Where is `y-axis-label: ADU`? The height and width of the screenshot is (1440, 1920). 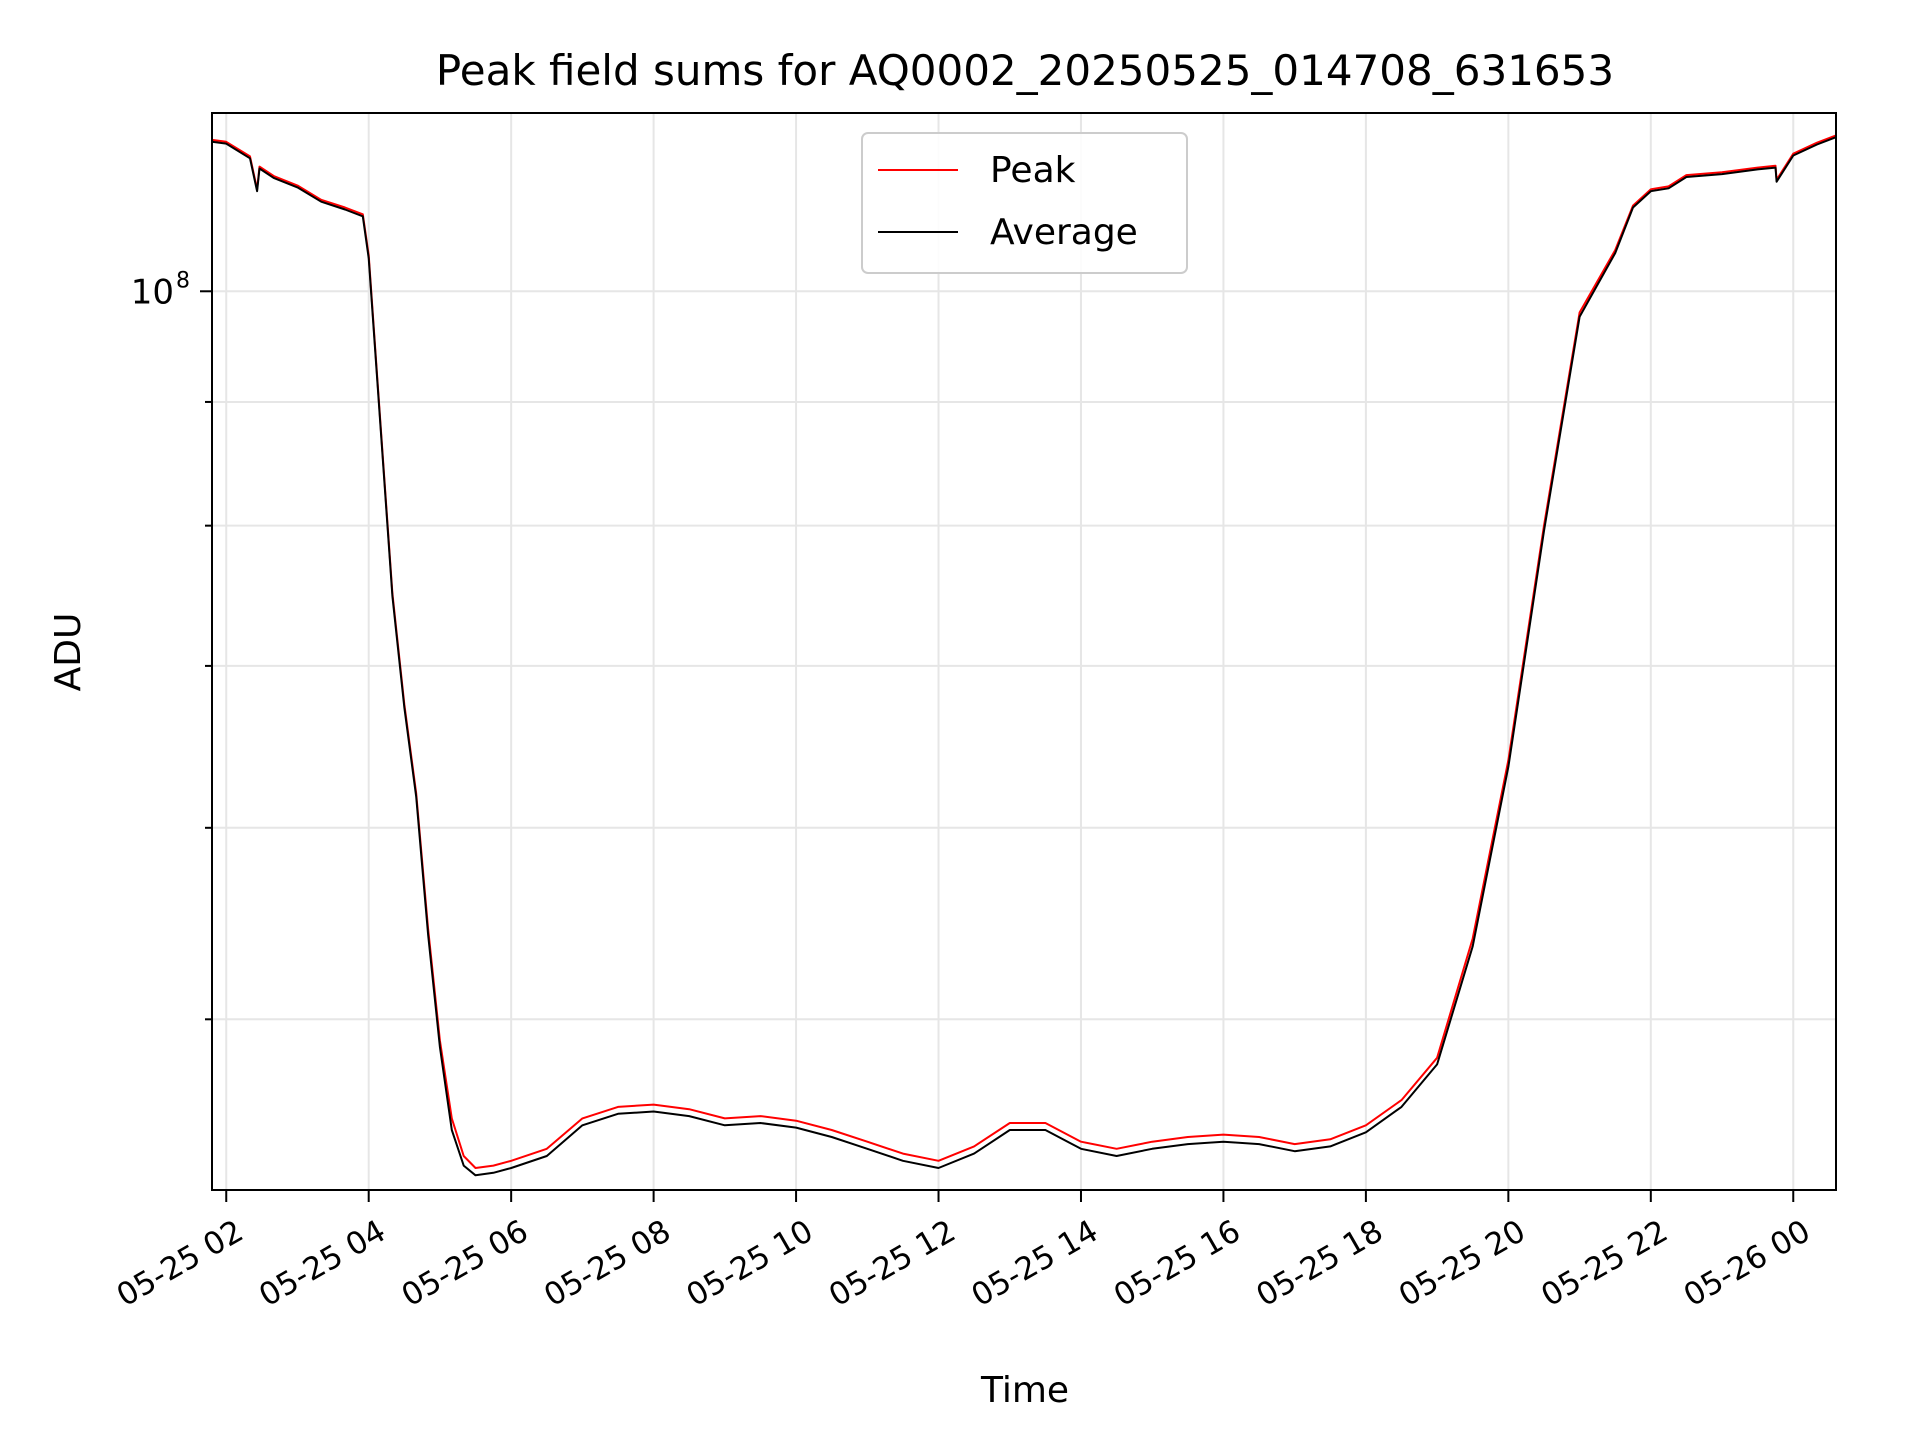
y-axis-label: ADU is located at coordinates (68, 652).